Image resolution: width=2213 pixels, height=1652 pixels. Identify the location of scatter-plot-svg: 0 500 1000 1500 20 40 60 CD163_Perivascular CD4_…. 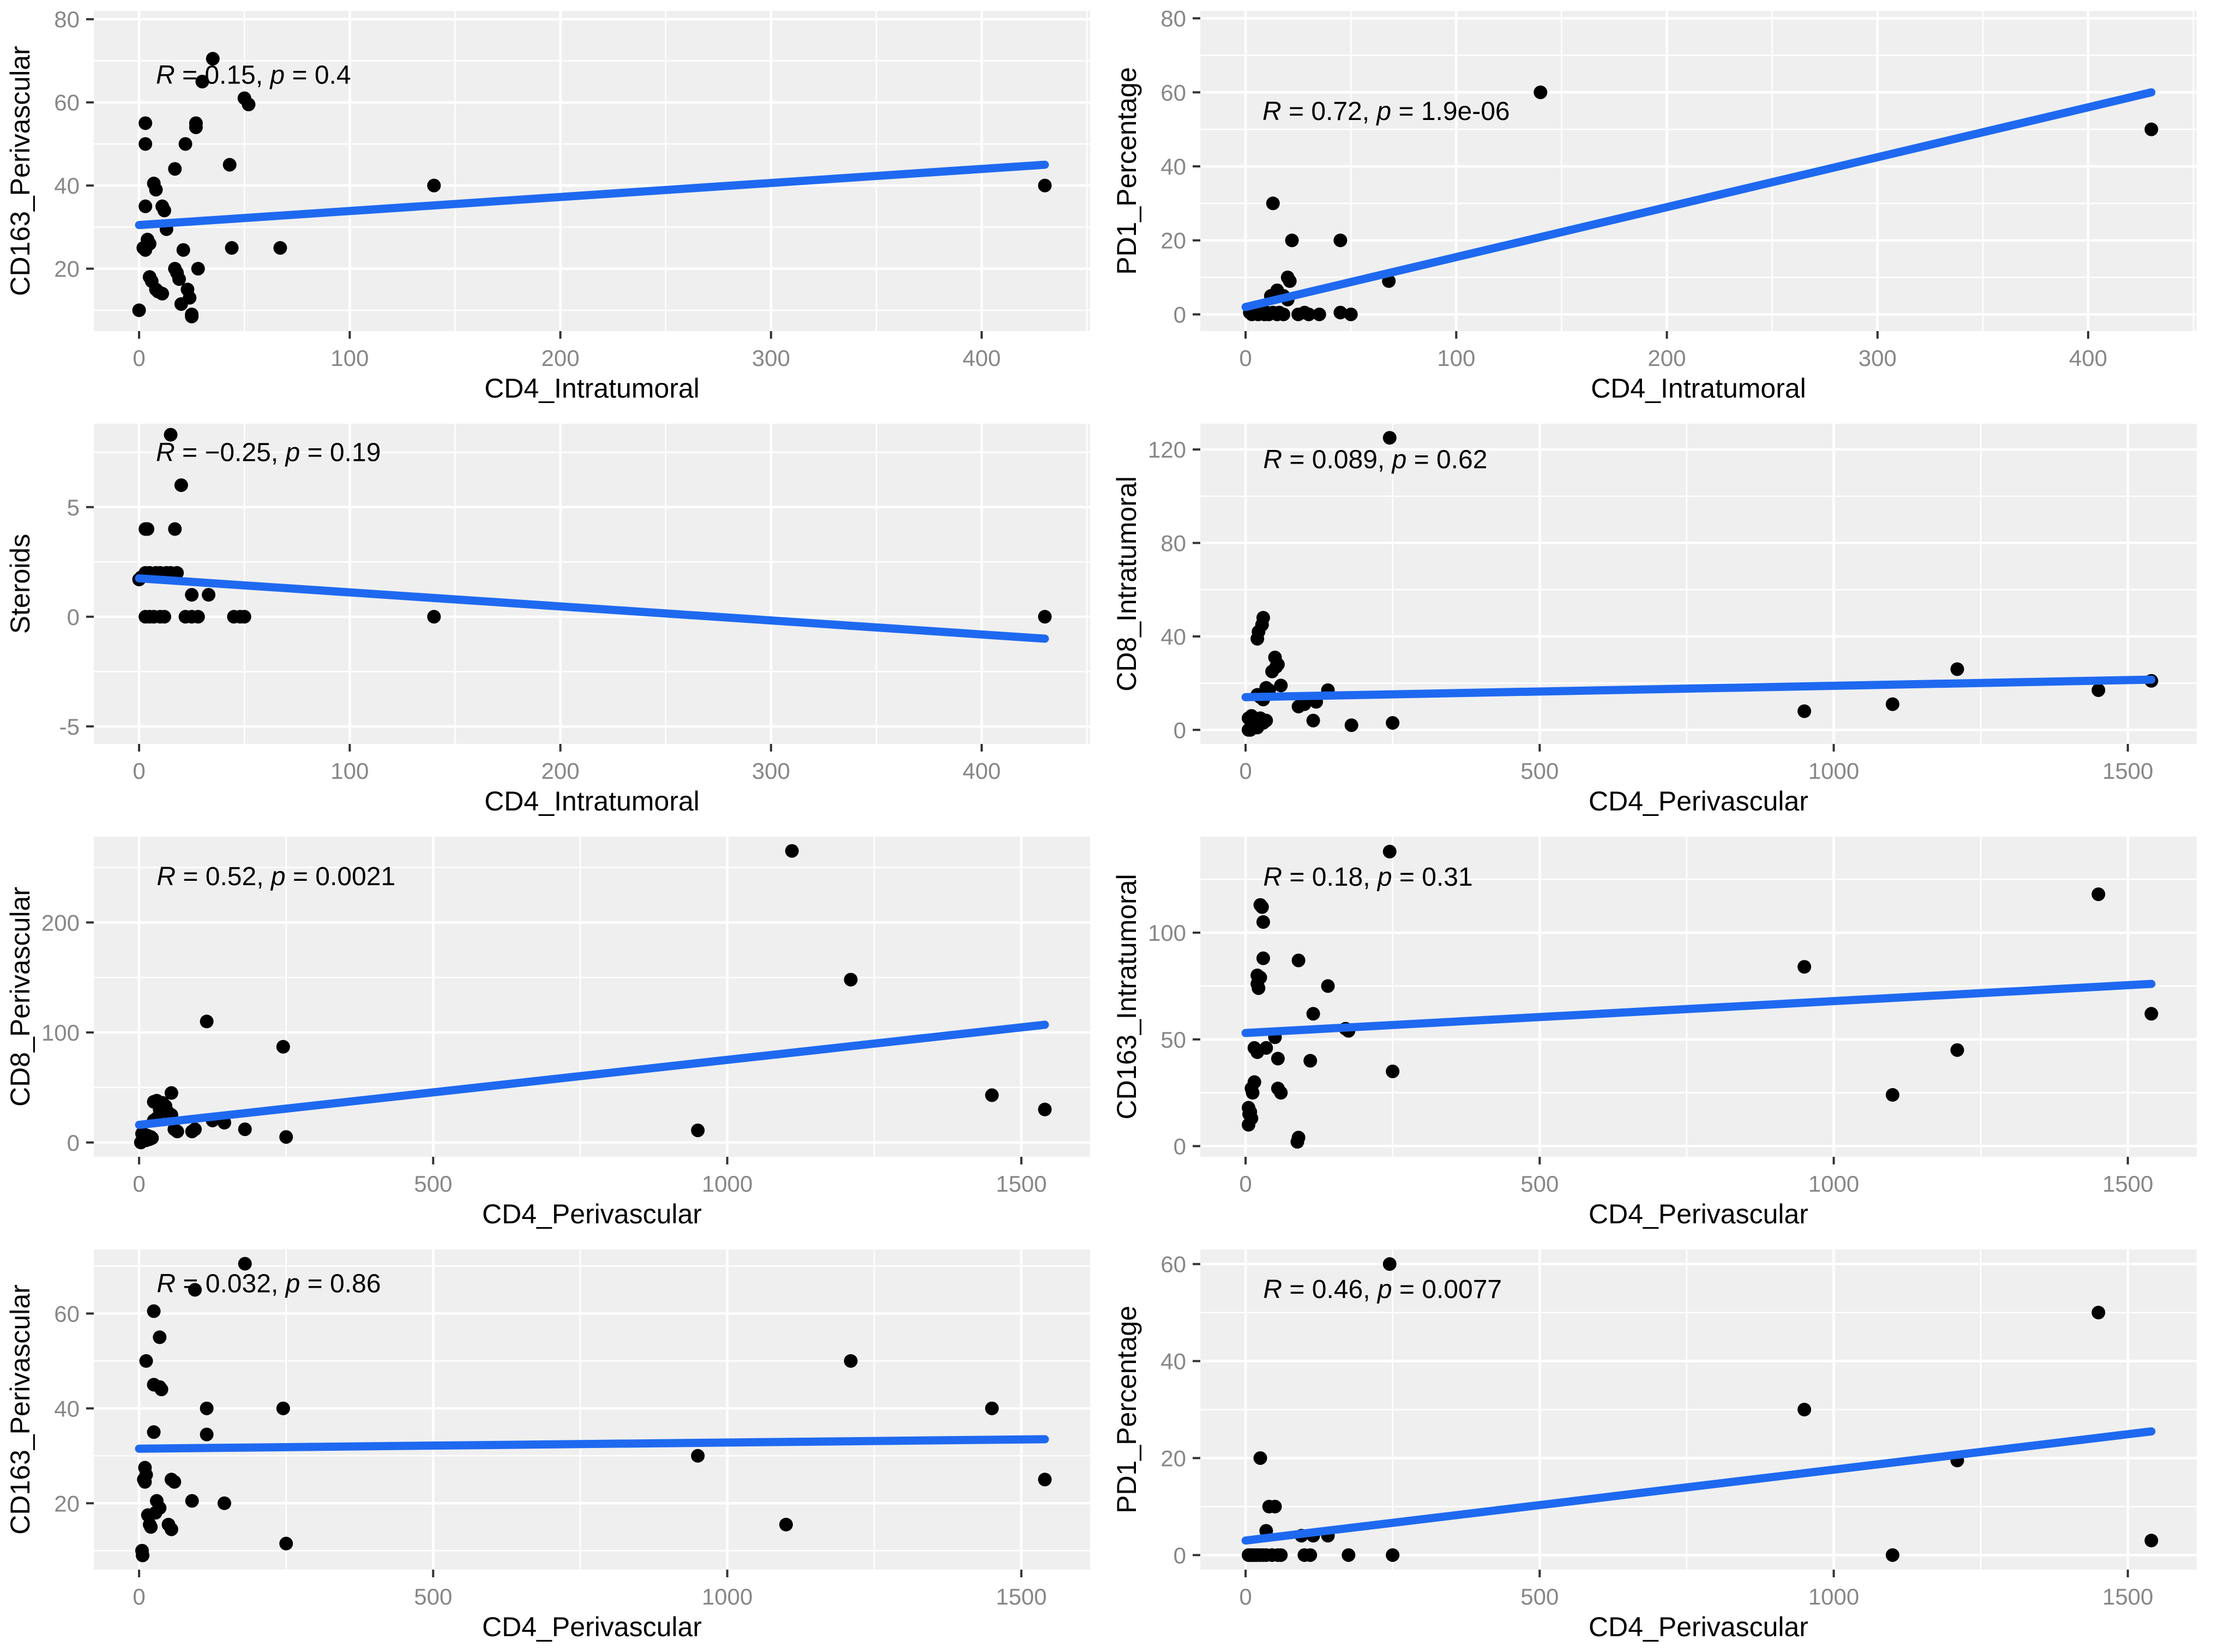
(547, 1445).